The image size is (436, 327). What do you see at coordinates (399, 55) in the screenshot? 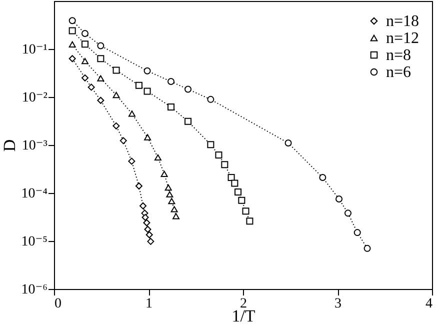
I see `legend-label: n=8` at bounding box center [399, 55].